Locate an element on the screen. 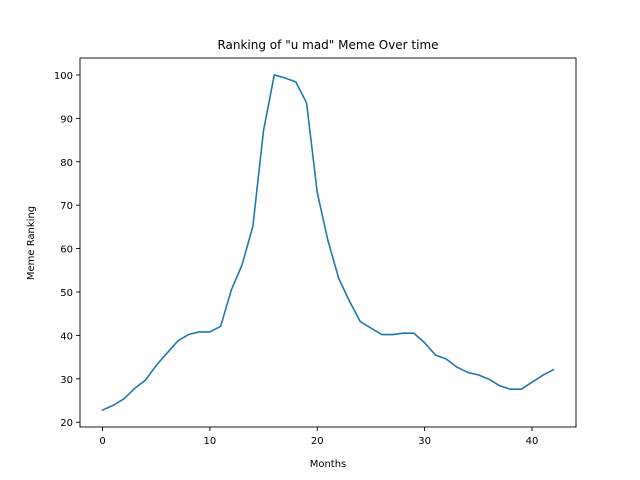  y-tick-label: 60 is located at coordinates (66, 250).